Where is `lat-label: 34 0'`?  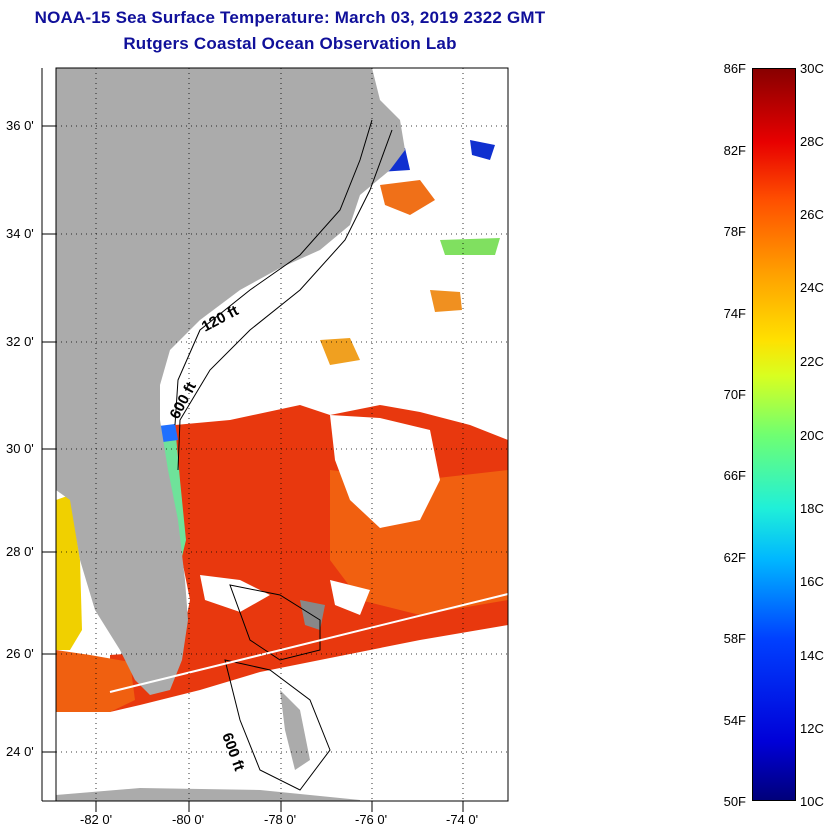
lat-label: 34 0' is located at coordinates (20, 233).